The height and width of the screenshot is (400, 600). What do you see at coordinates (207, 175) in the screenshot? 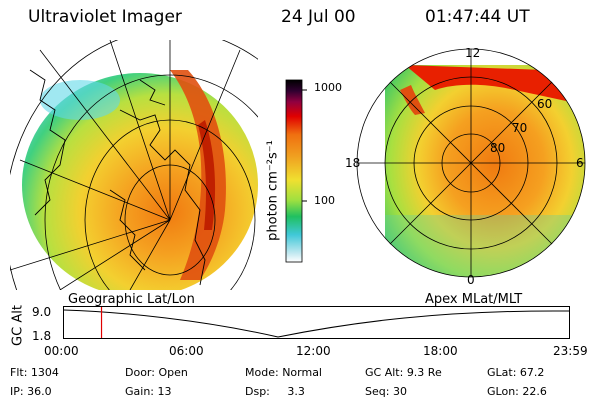
I see `auroral-oval-core` at bounding box center [207, 175].